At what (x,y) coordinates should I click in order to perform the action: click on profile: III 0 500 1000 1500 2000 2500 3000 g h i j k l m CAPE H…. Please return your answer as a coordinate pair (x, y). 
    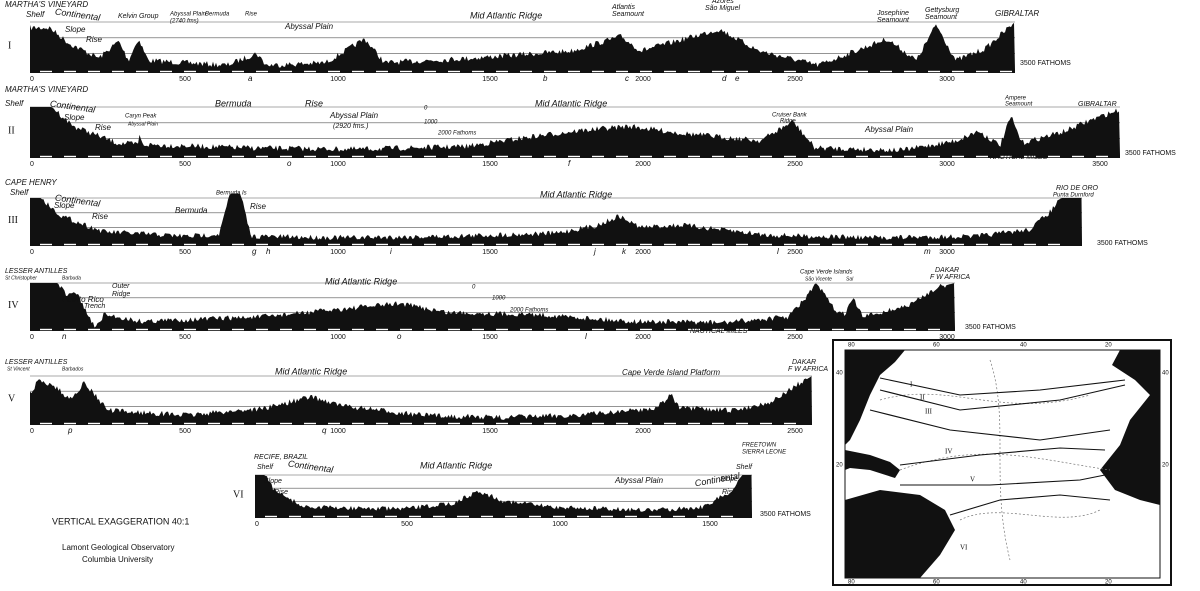
    Looking at the image, I should click on (576, 217).